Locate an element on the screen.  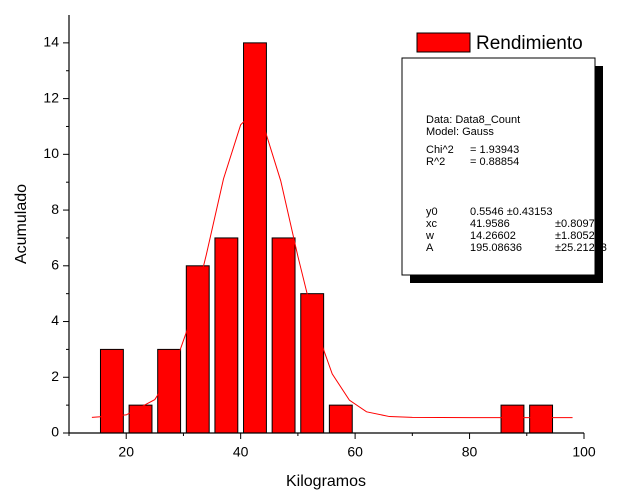
report-text: ±25.21253 is located at coordinates (581, 248).